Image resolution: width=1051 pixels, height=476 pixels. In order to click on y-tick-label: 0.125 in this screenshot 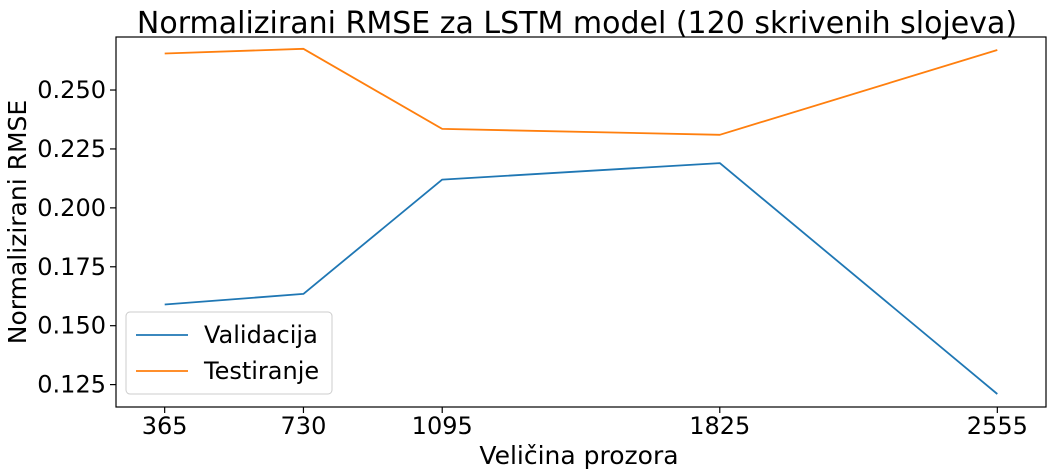, I will do `click(71, 385)`.